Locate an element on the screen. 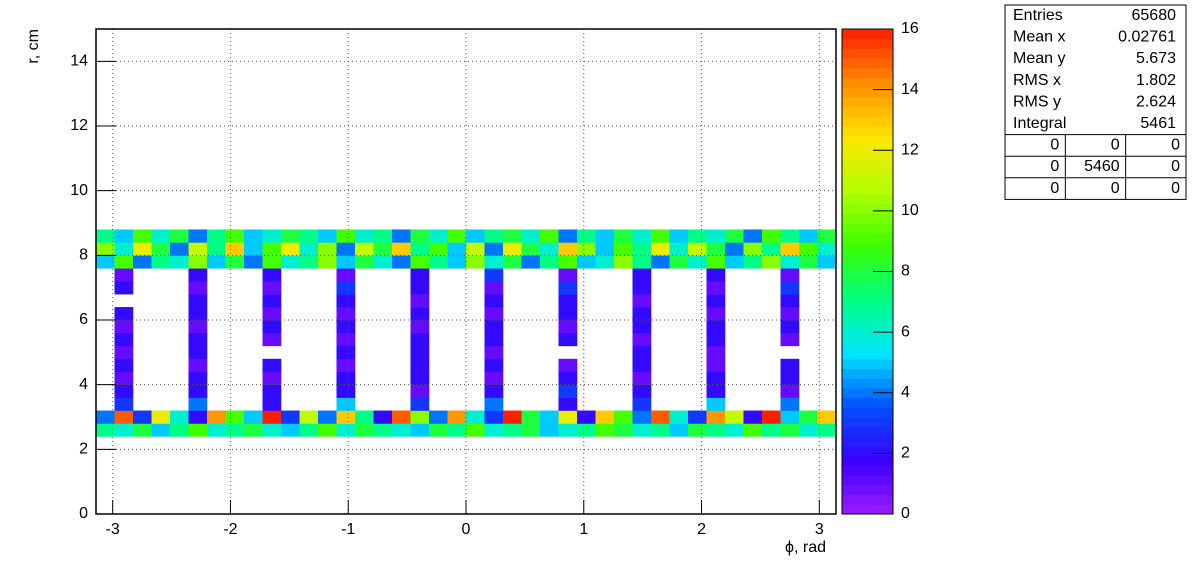  stat-value: 2.624 is located at coordinates (1156, 101).